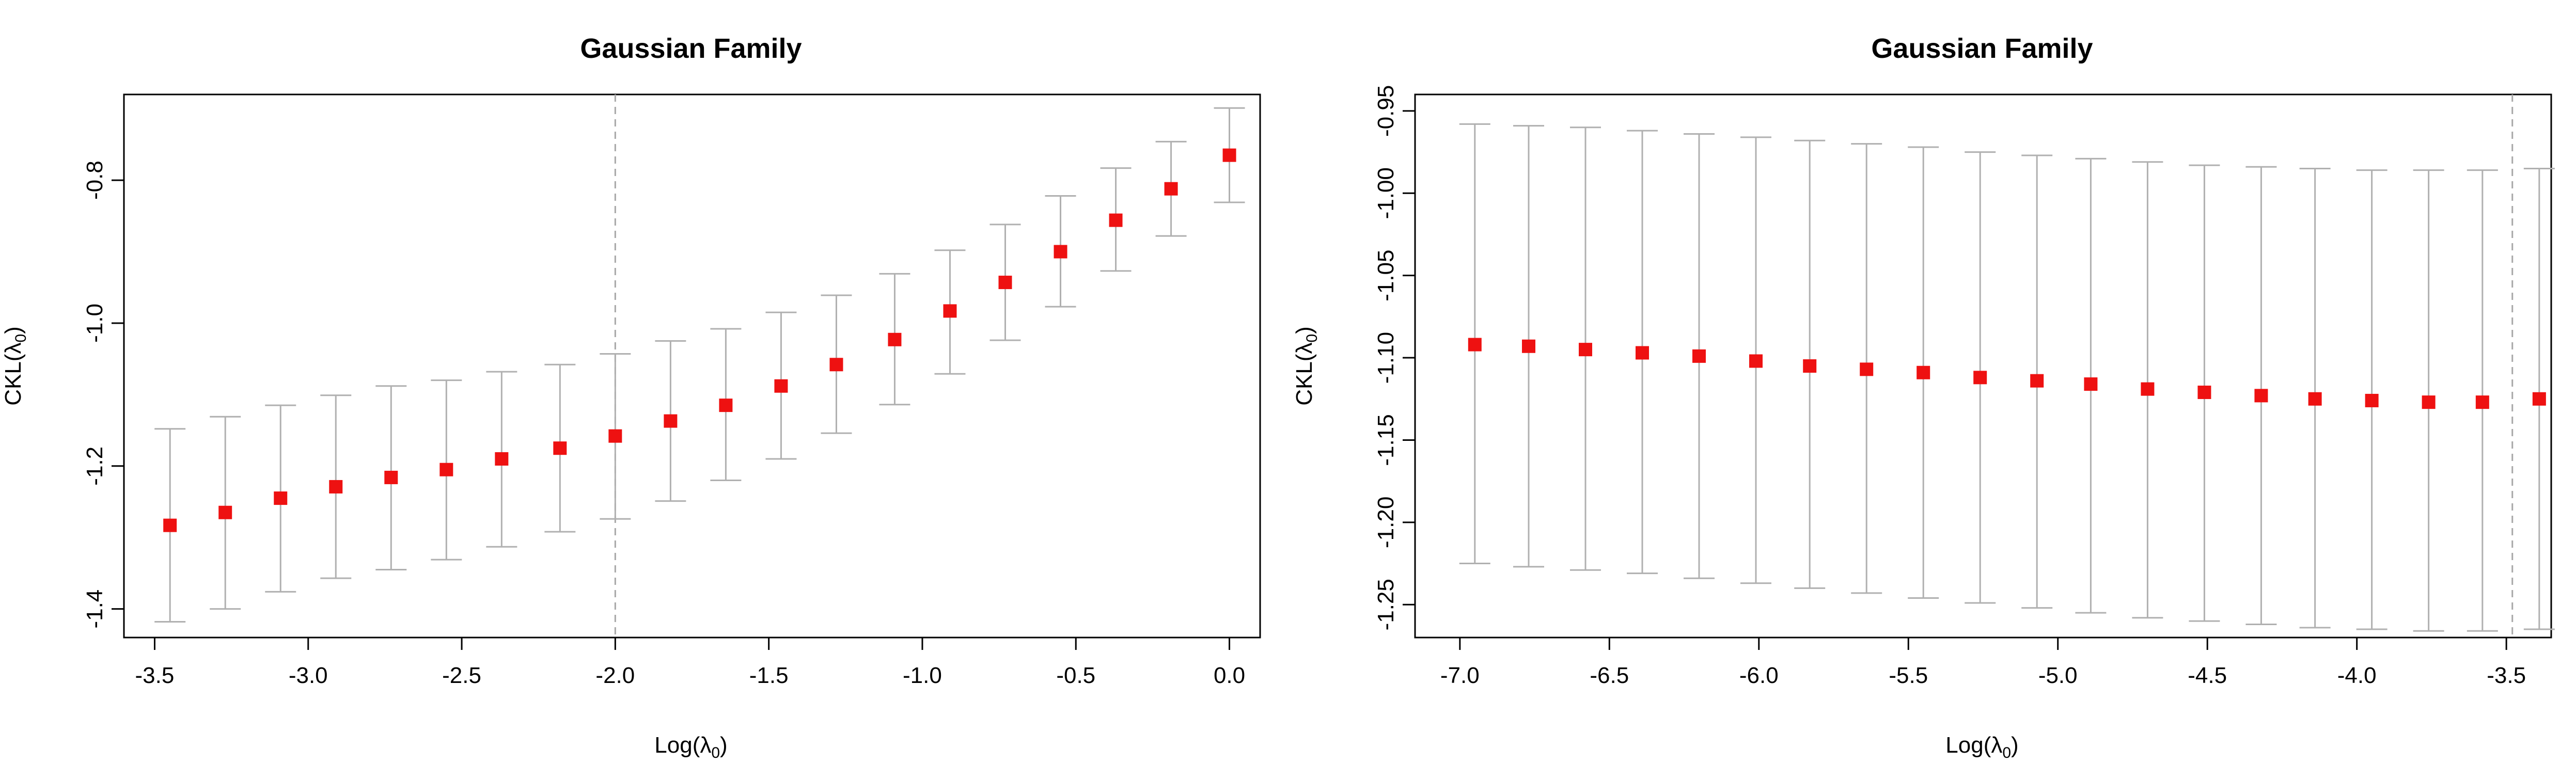 This screenshot has width=2576, height=764. What do you see at coordinates (94, 466) in the screenshot?
I see `left-y-tick-label: -1.2` at bounding box center [94, 466].